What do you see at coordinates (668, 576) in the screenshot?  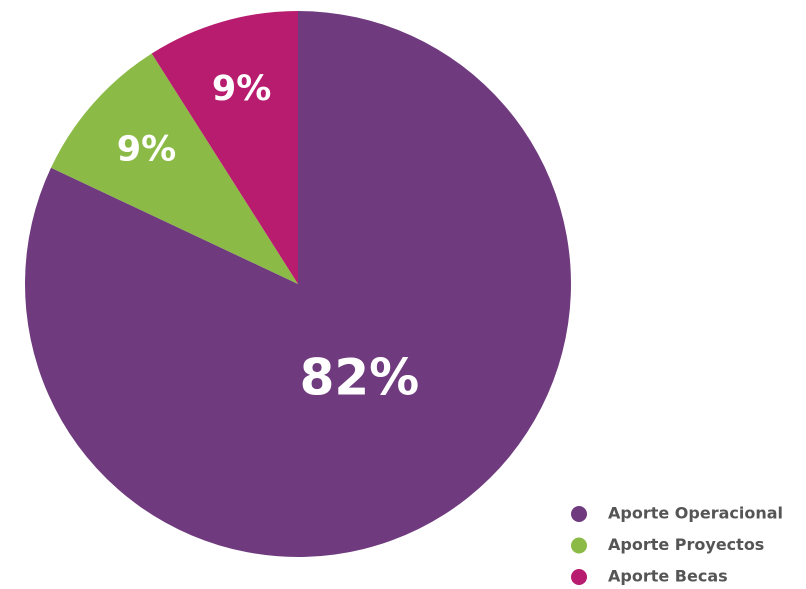 I see `legend-label: Aporte Becas` at bounding box center [668, 576].